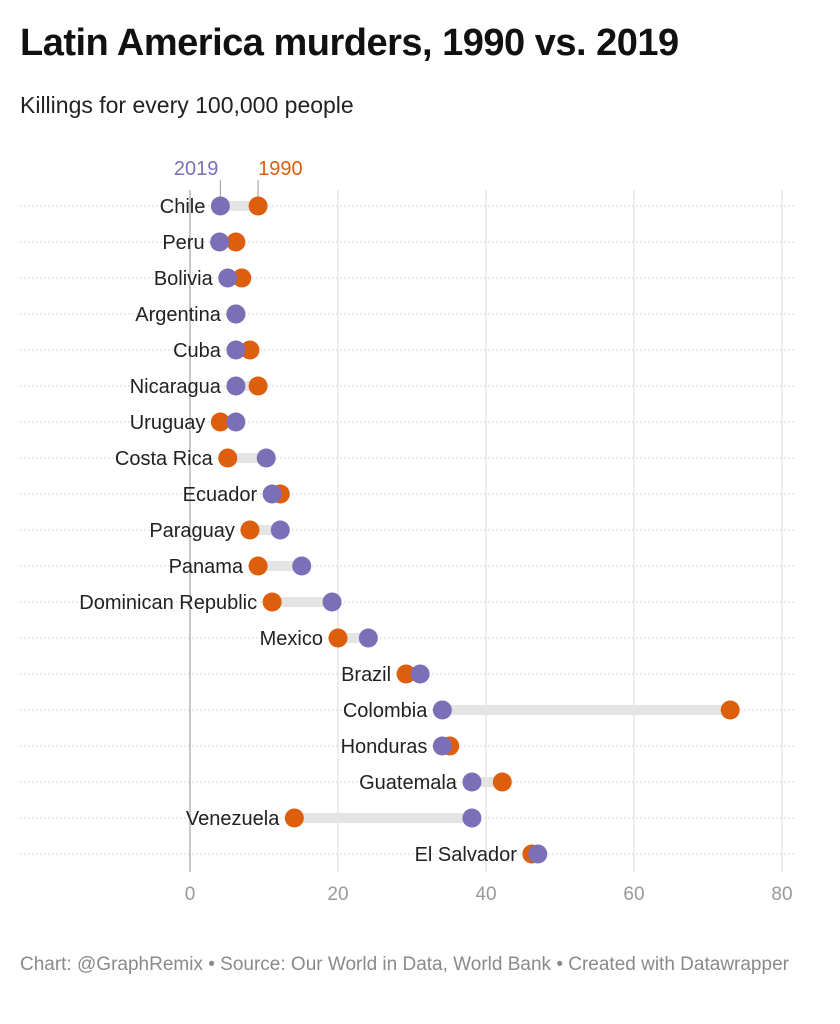 The height and width of the screenshot is (1024, 840). Describe the element at coordinates (183, 243) in the screenshot. I see `row-label: Peru` at that location.